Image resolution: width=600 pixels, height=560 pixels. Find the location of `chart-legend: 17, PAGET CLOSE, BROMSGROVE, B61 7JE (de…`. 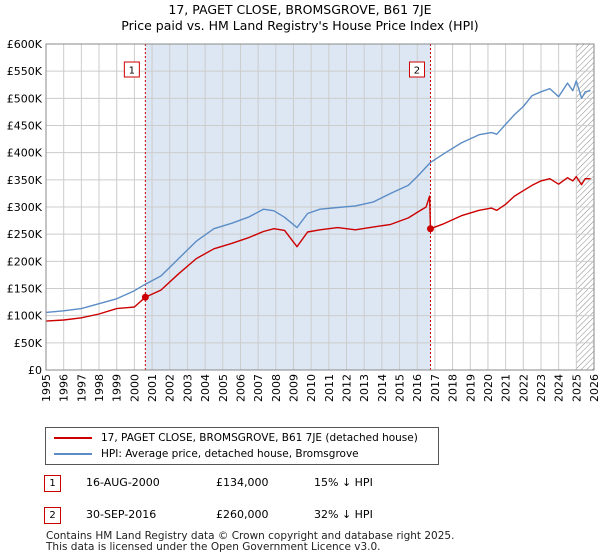

chart-legend: 17, PAGET CLOSE, BROMSGROVE, B61 7JE (de… is located at coordinates (242, 446).